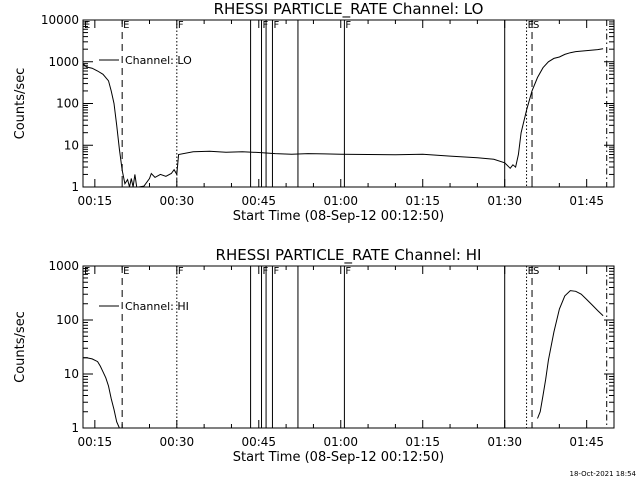  Describe the element at coordinates (157, 306) in the screenshot. I see `legend-label: Channel: HI` at that location.